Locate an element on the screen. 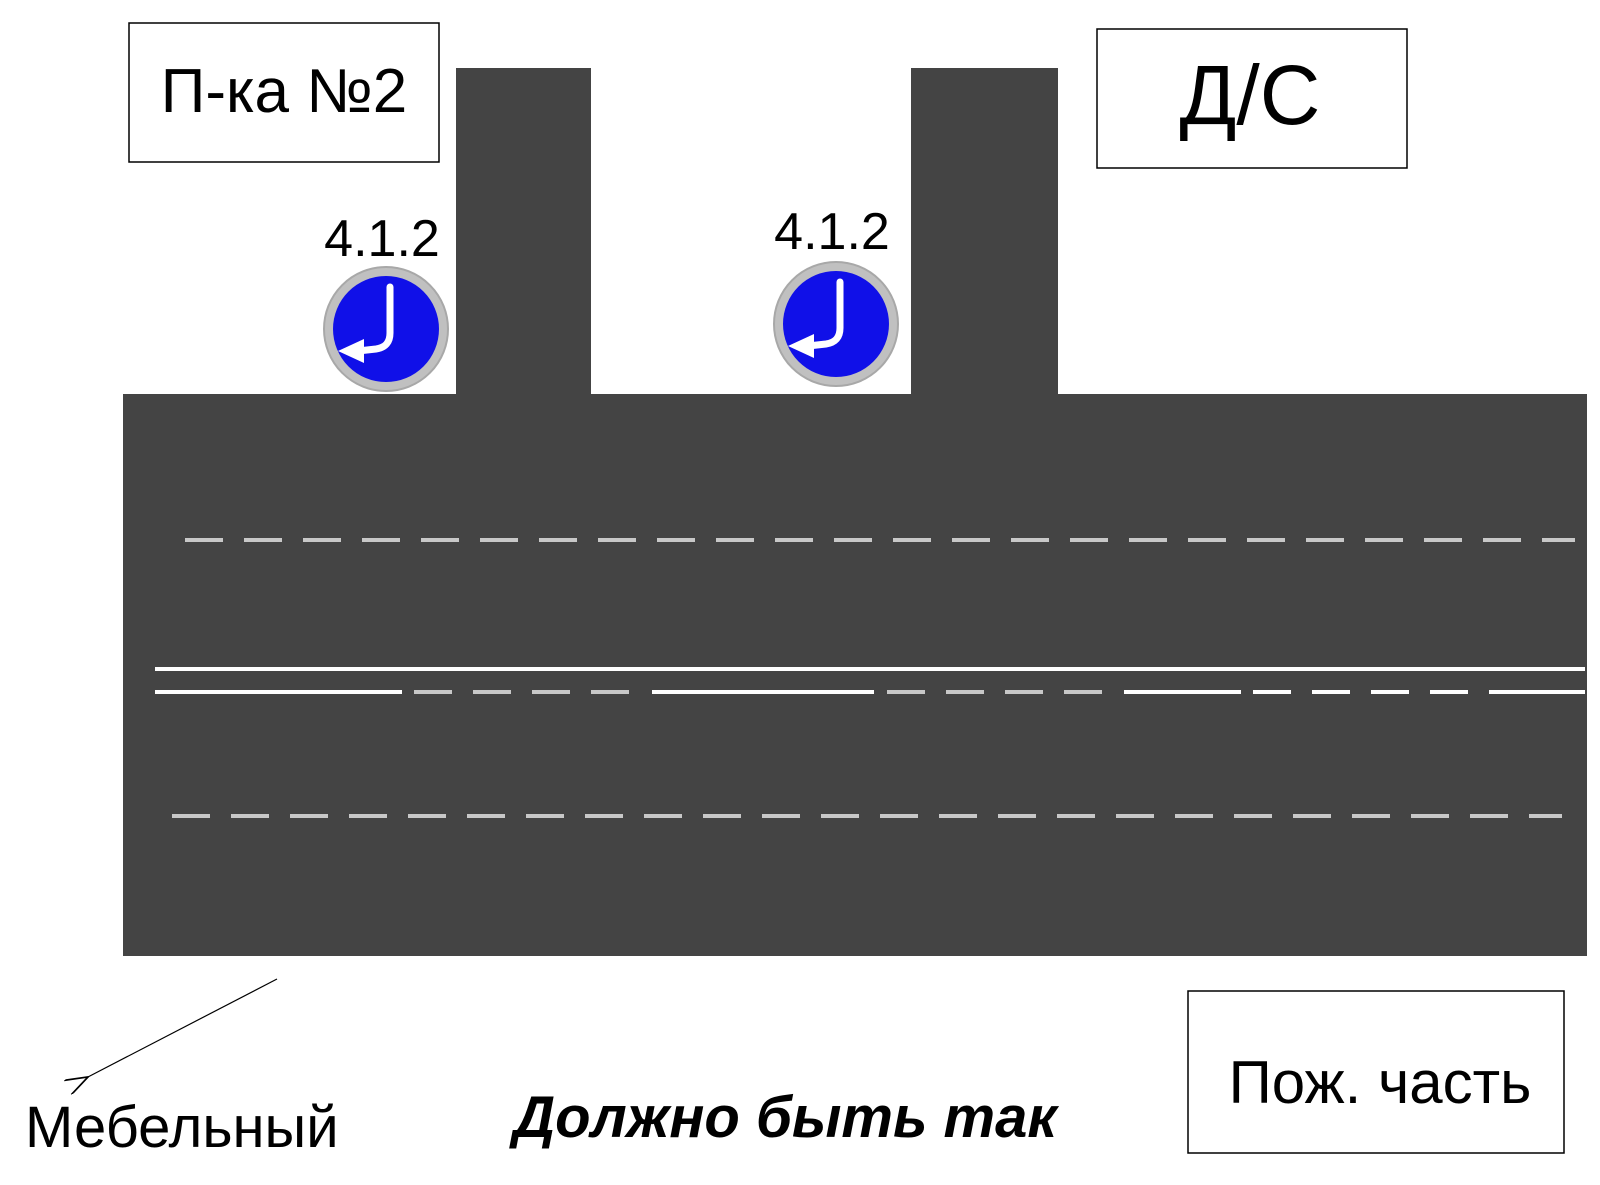 The width and height of the screenshot is (1600, 1185). building-label: Пож. часть is located at coordinates (1380, 1082).